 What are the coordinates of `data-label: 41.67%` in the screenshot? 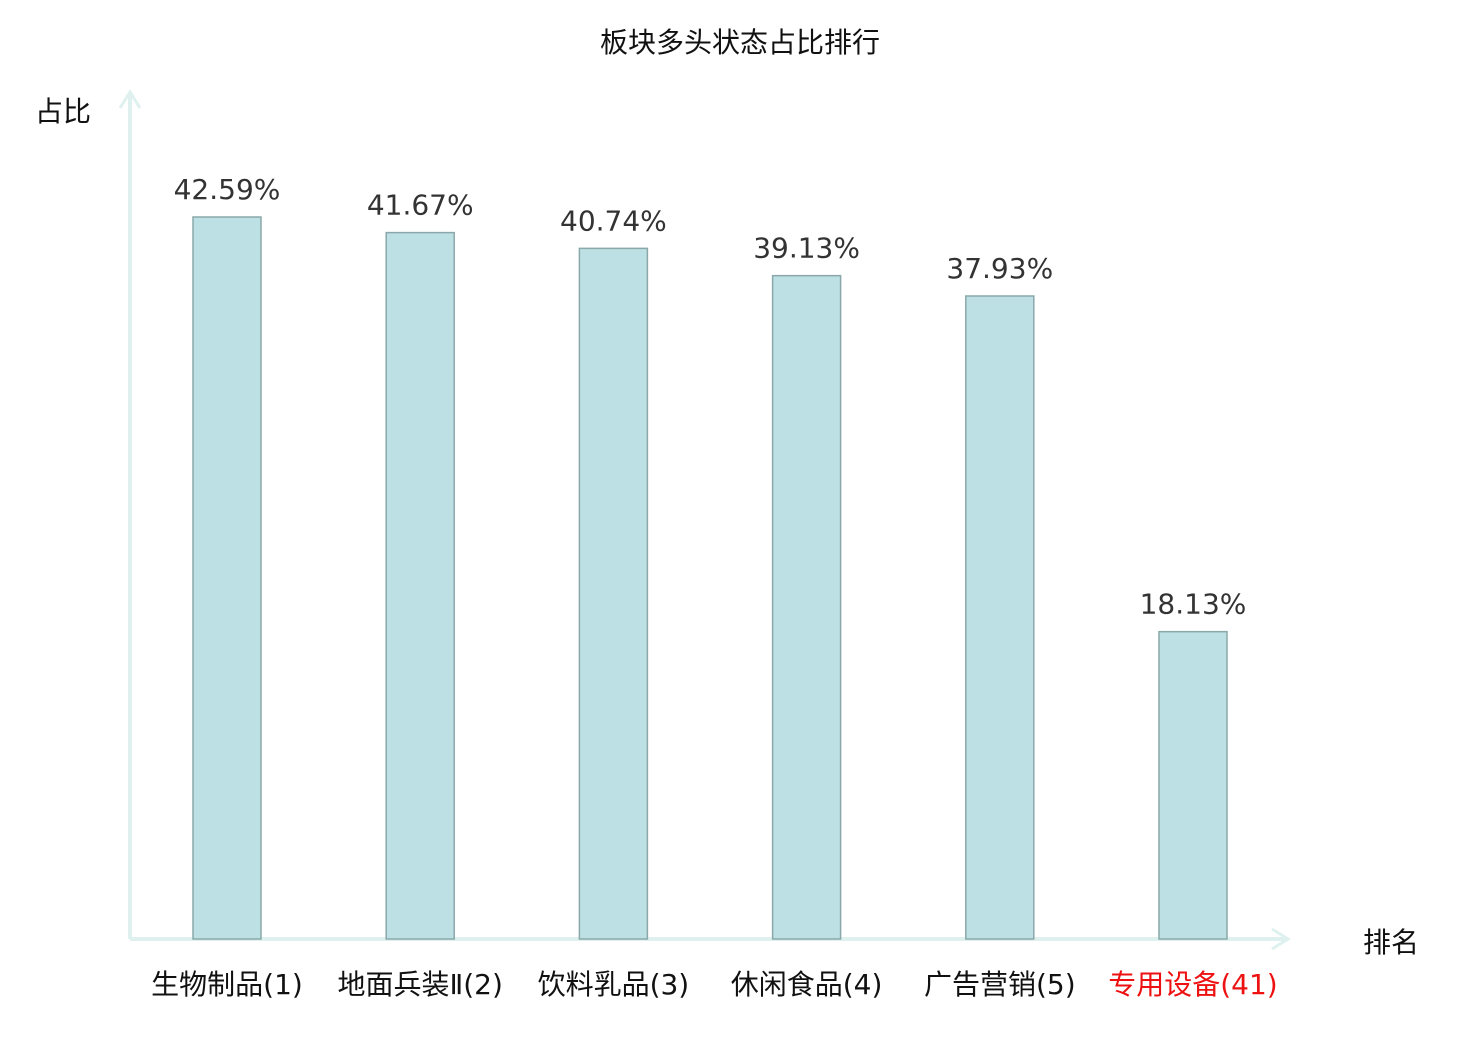 It's located at (420, 205).